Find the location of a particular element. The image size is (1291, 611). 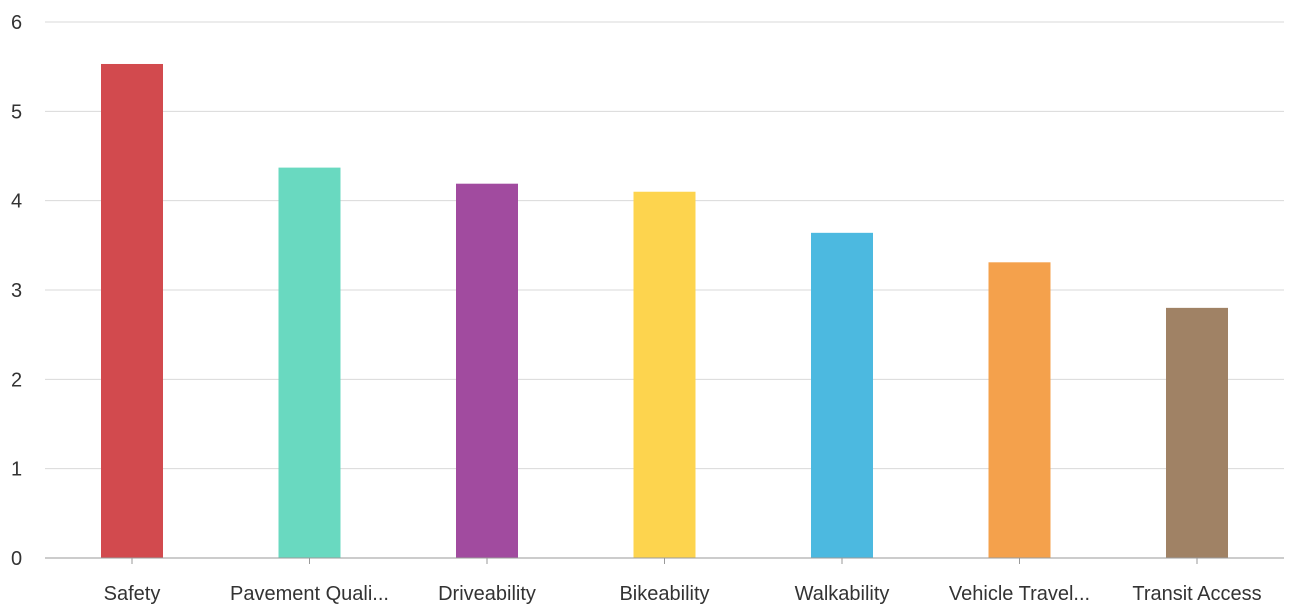

x-tick-label: Walkability is located at coordinates (842, 594).